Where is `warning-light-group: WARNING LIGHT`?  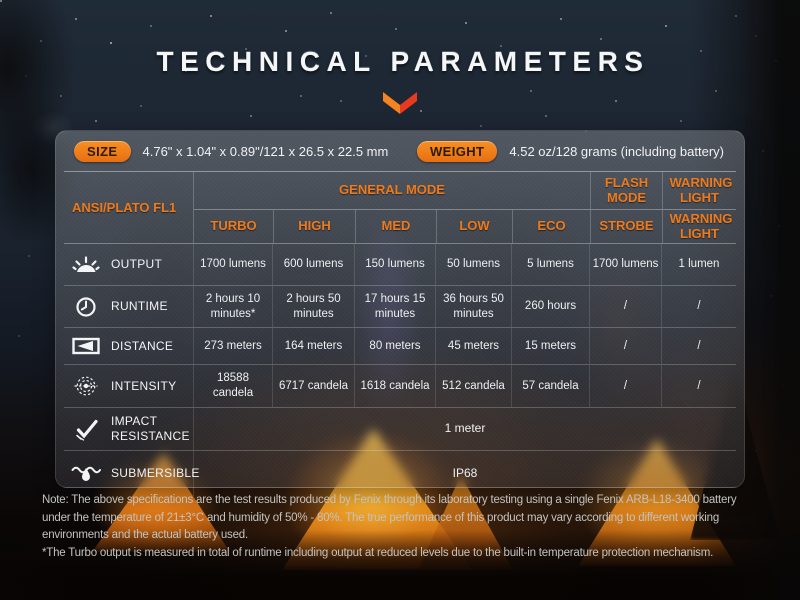
warning-light-group: WARNING LIGHT is located at coordinates (699, 190).